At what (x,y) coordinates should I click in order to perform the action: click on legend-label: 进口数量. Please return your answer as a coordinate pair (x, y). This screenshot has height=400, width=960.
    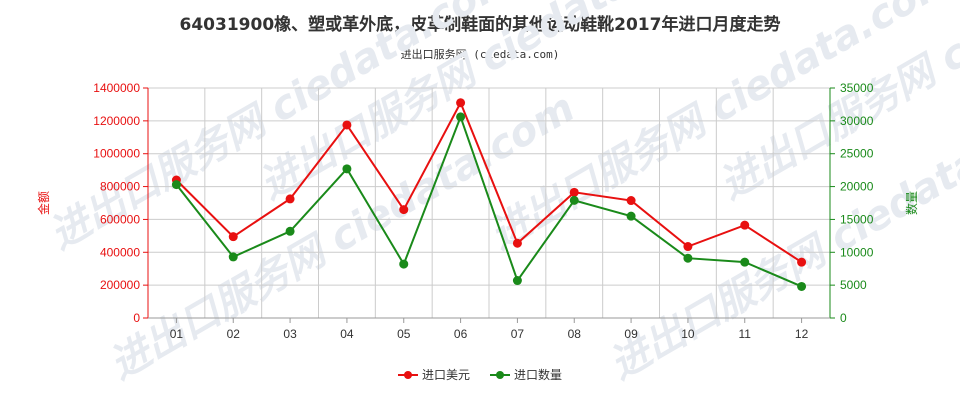
    Looking at the image, I should click on (538, 374).